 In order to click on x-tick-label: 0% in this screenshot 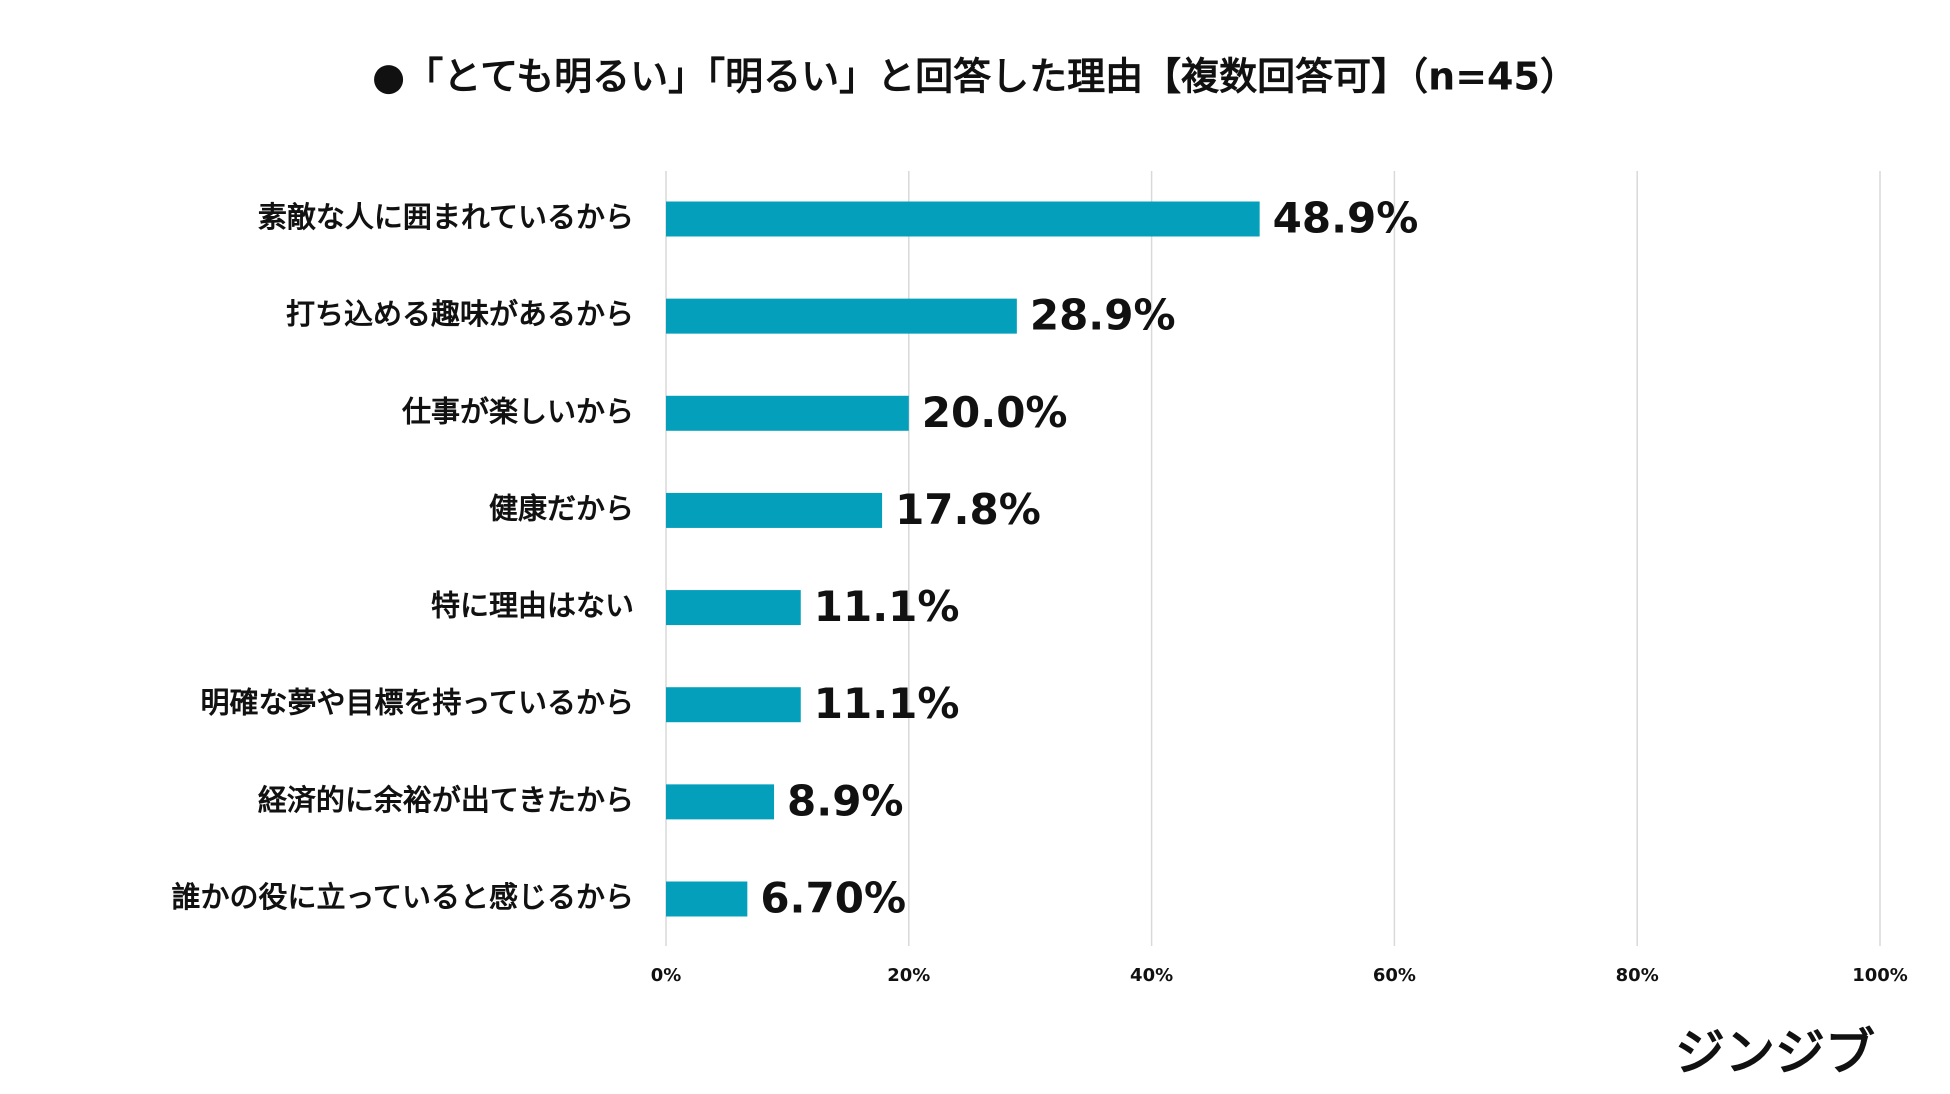, I will do `click(666, 975)`.